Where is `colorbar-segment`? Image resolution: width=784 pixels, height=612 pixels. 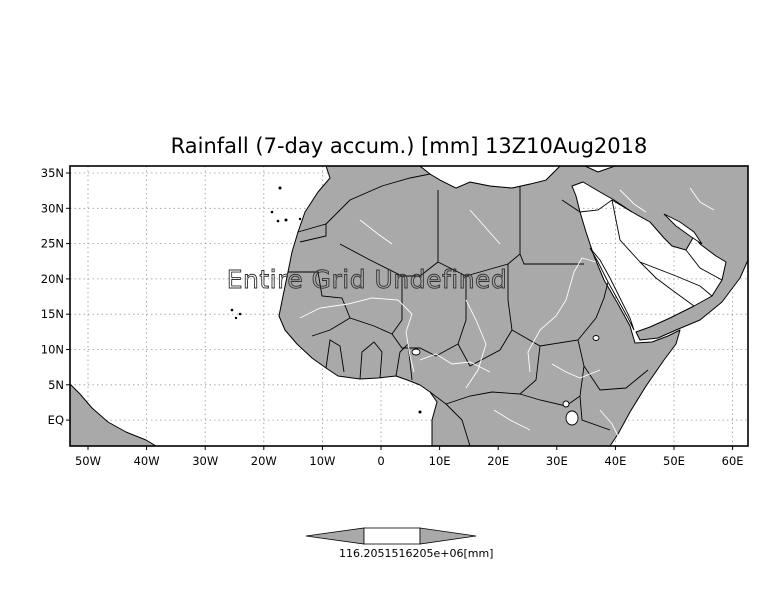
colorbar-segment is located at coordinates (392, 536).